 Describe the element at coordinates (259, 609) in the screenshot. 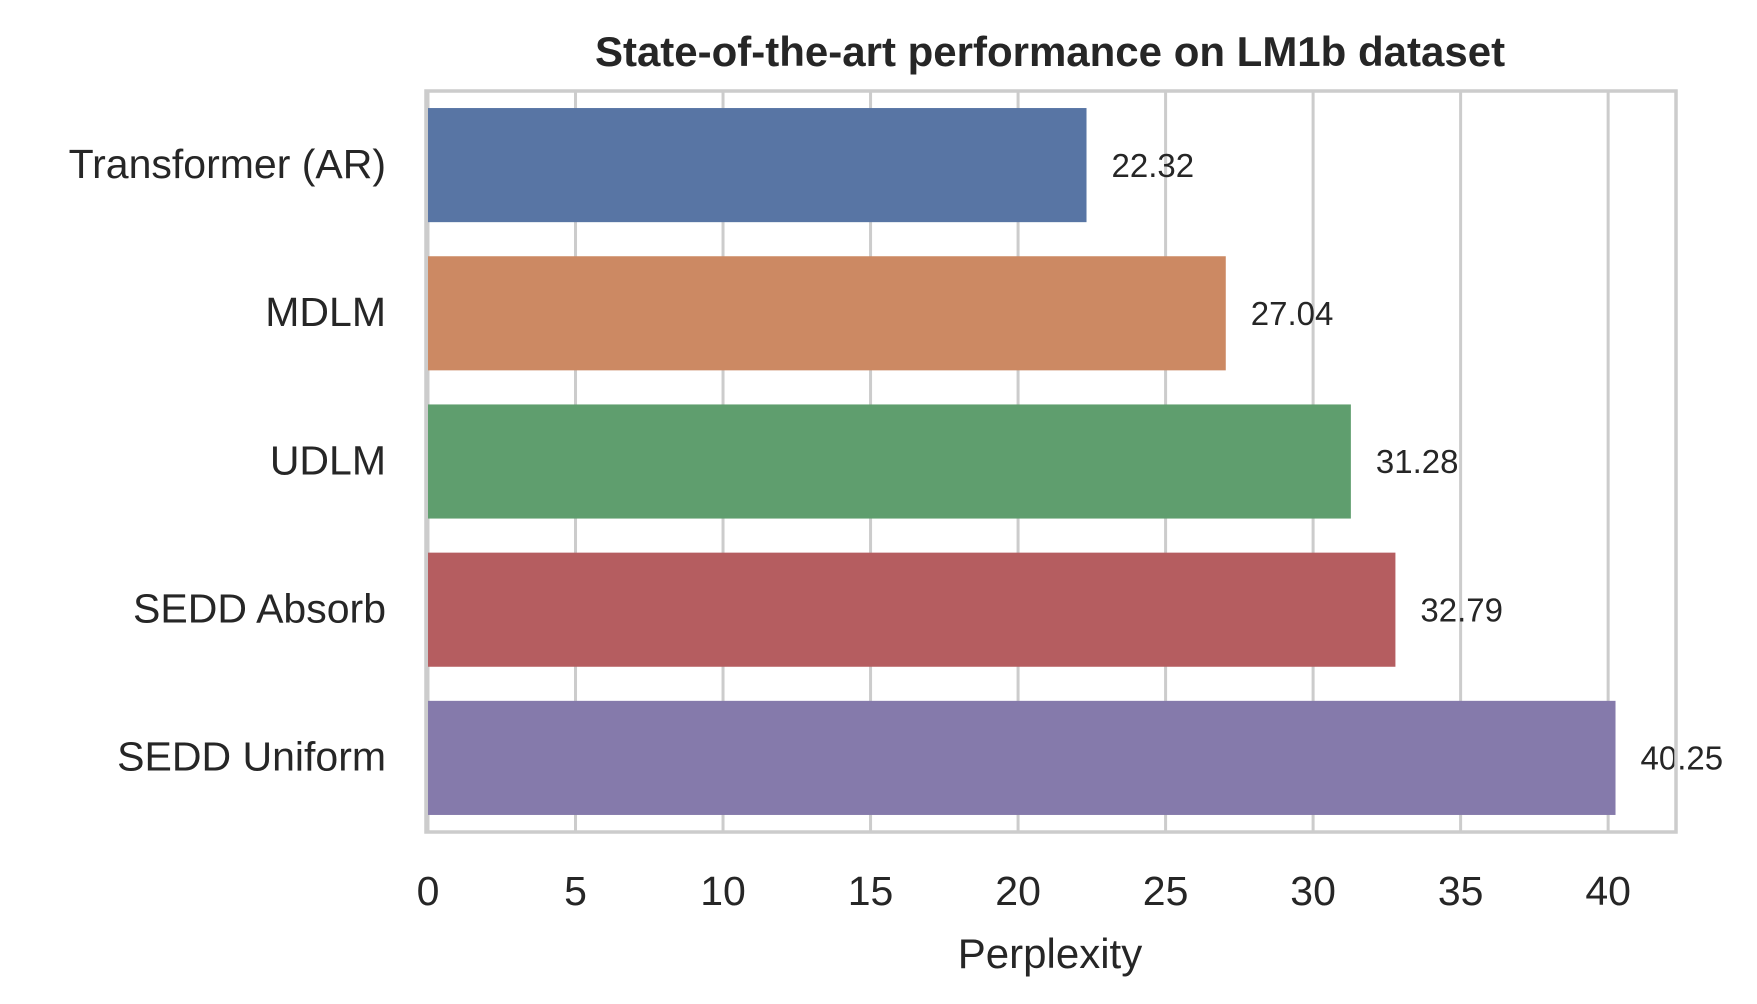

I see `category-label: SEDD Absorb` at that location.